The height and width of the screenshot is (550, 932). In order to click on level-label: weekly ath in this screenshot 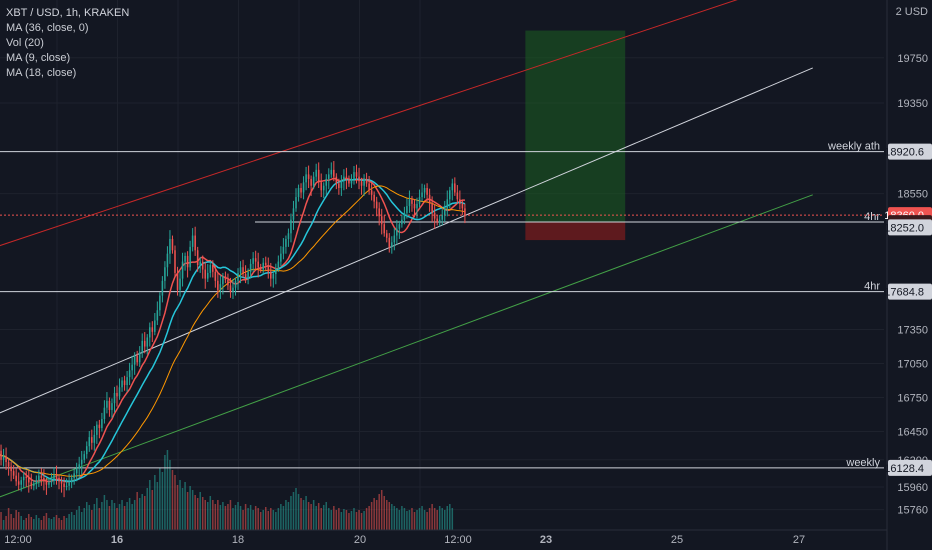, I will do `click(853, 147)`.